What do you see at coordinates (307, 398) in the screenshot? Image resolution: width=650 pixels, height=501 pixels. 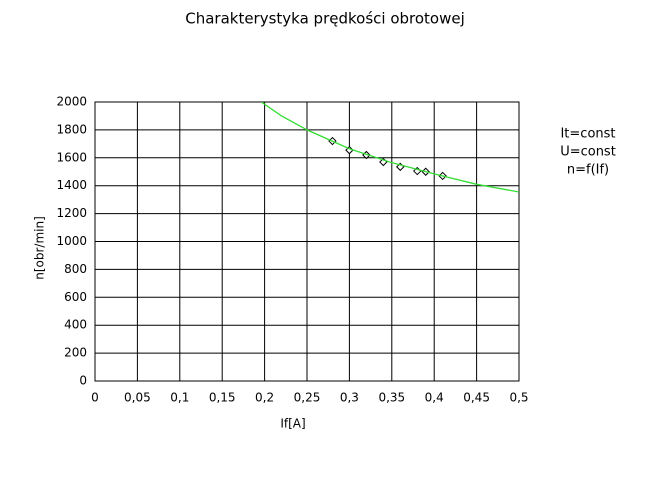 I see `x-tick-label: 0,25` at bounding box center [307, 398].